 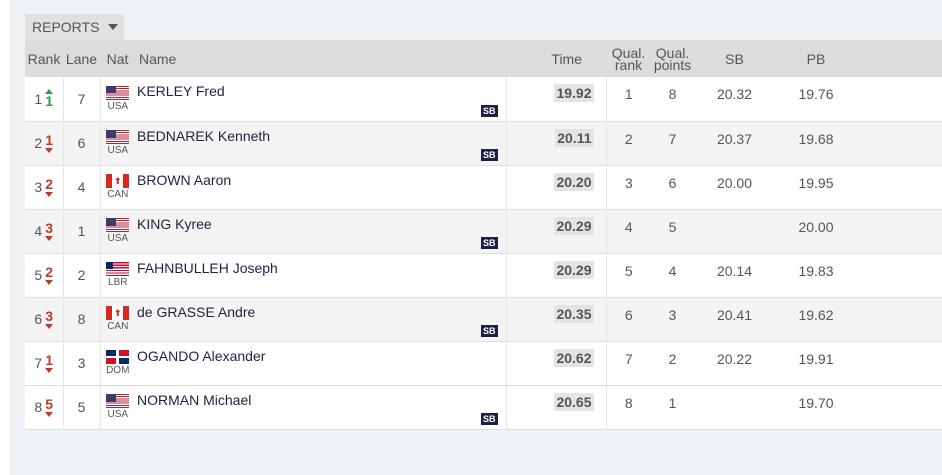 What do you see at coordinates (734, 138) in the screenshot?
I see `sb-cell: 20.37` at bounding box center [734, 138].